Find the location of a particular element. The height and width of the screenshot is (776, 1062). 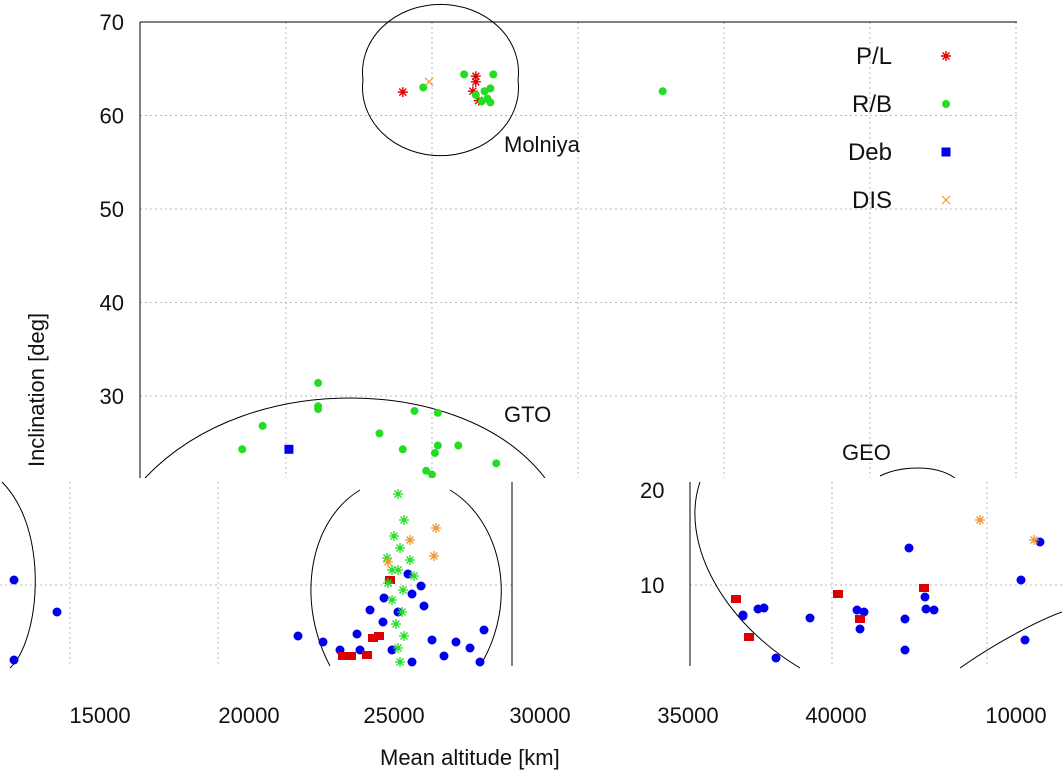

x-tick-label: 40000 is located at coordinates (835, 715).